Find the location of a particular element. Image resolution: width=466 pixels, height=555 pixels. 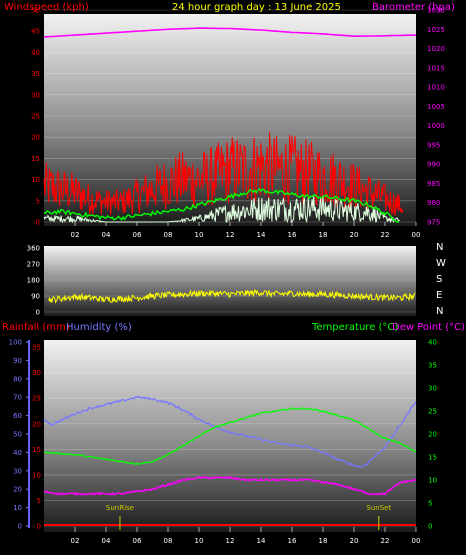

windspeed-tick-label: 25 is located at coordinates (35, 117).